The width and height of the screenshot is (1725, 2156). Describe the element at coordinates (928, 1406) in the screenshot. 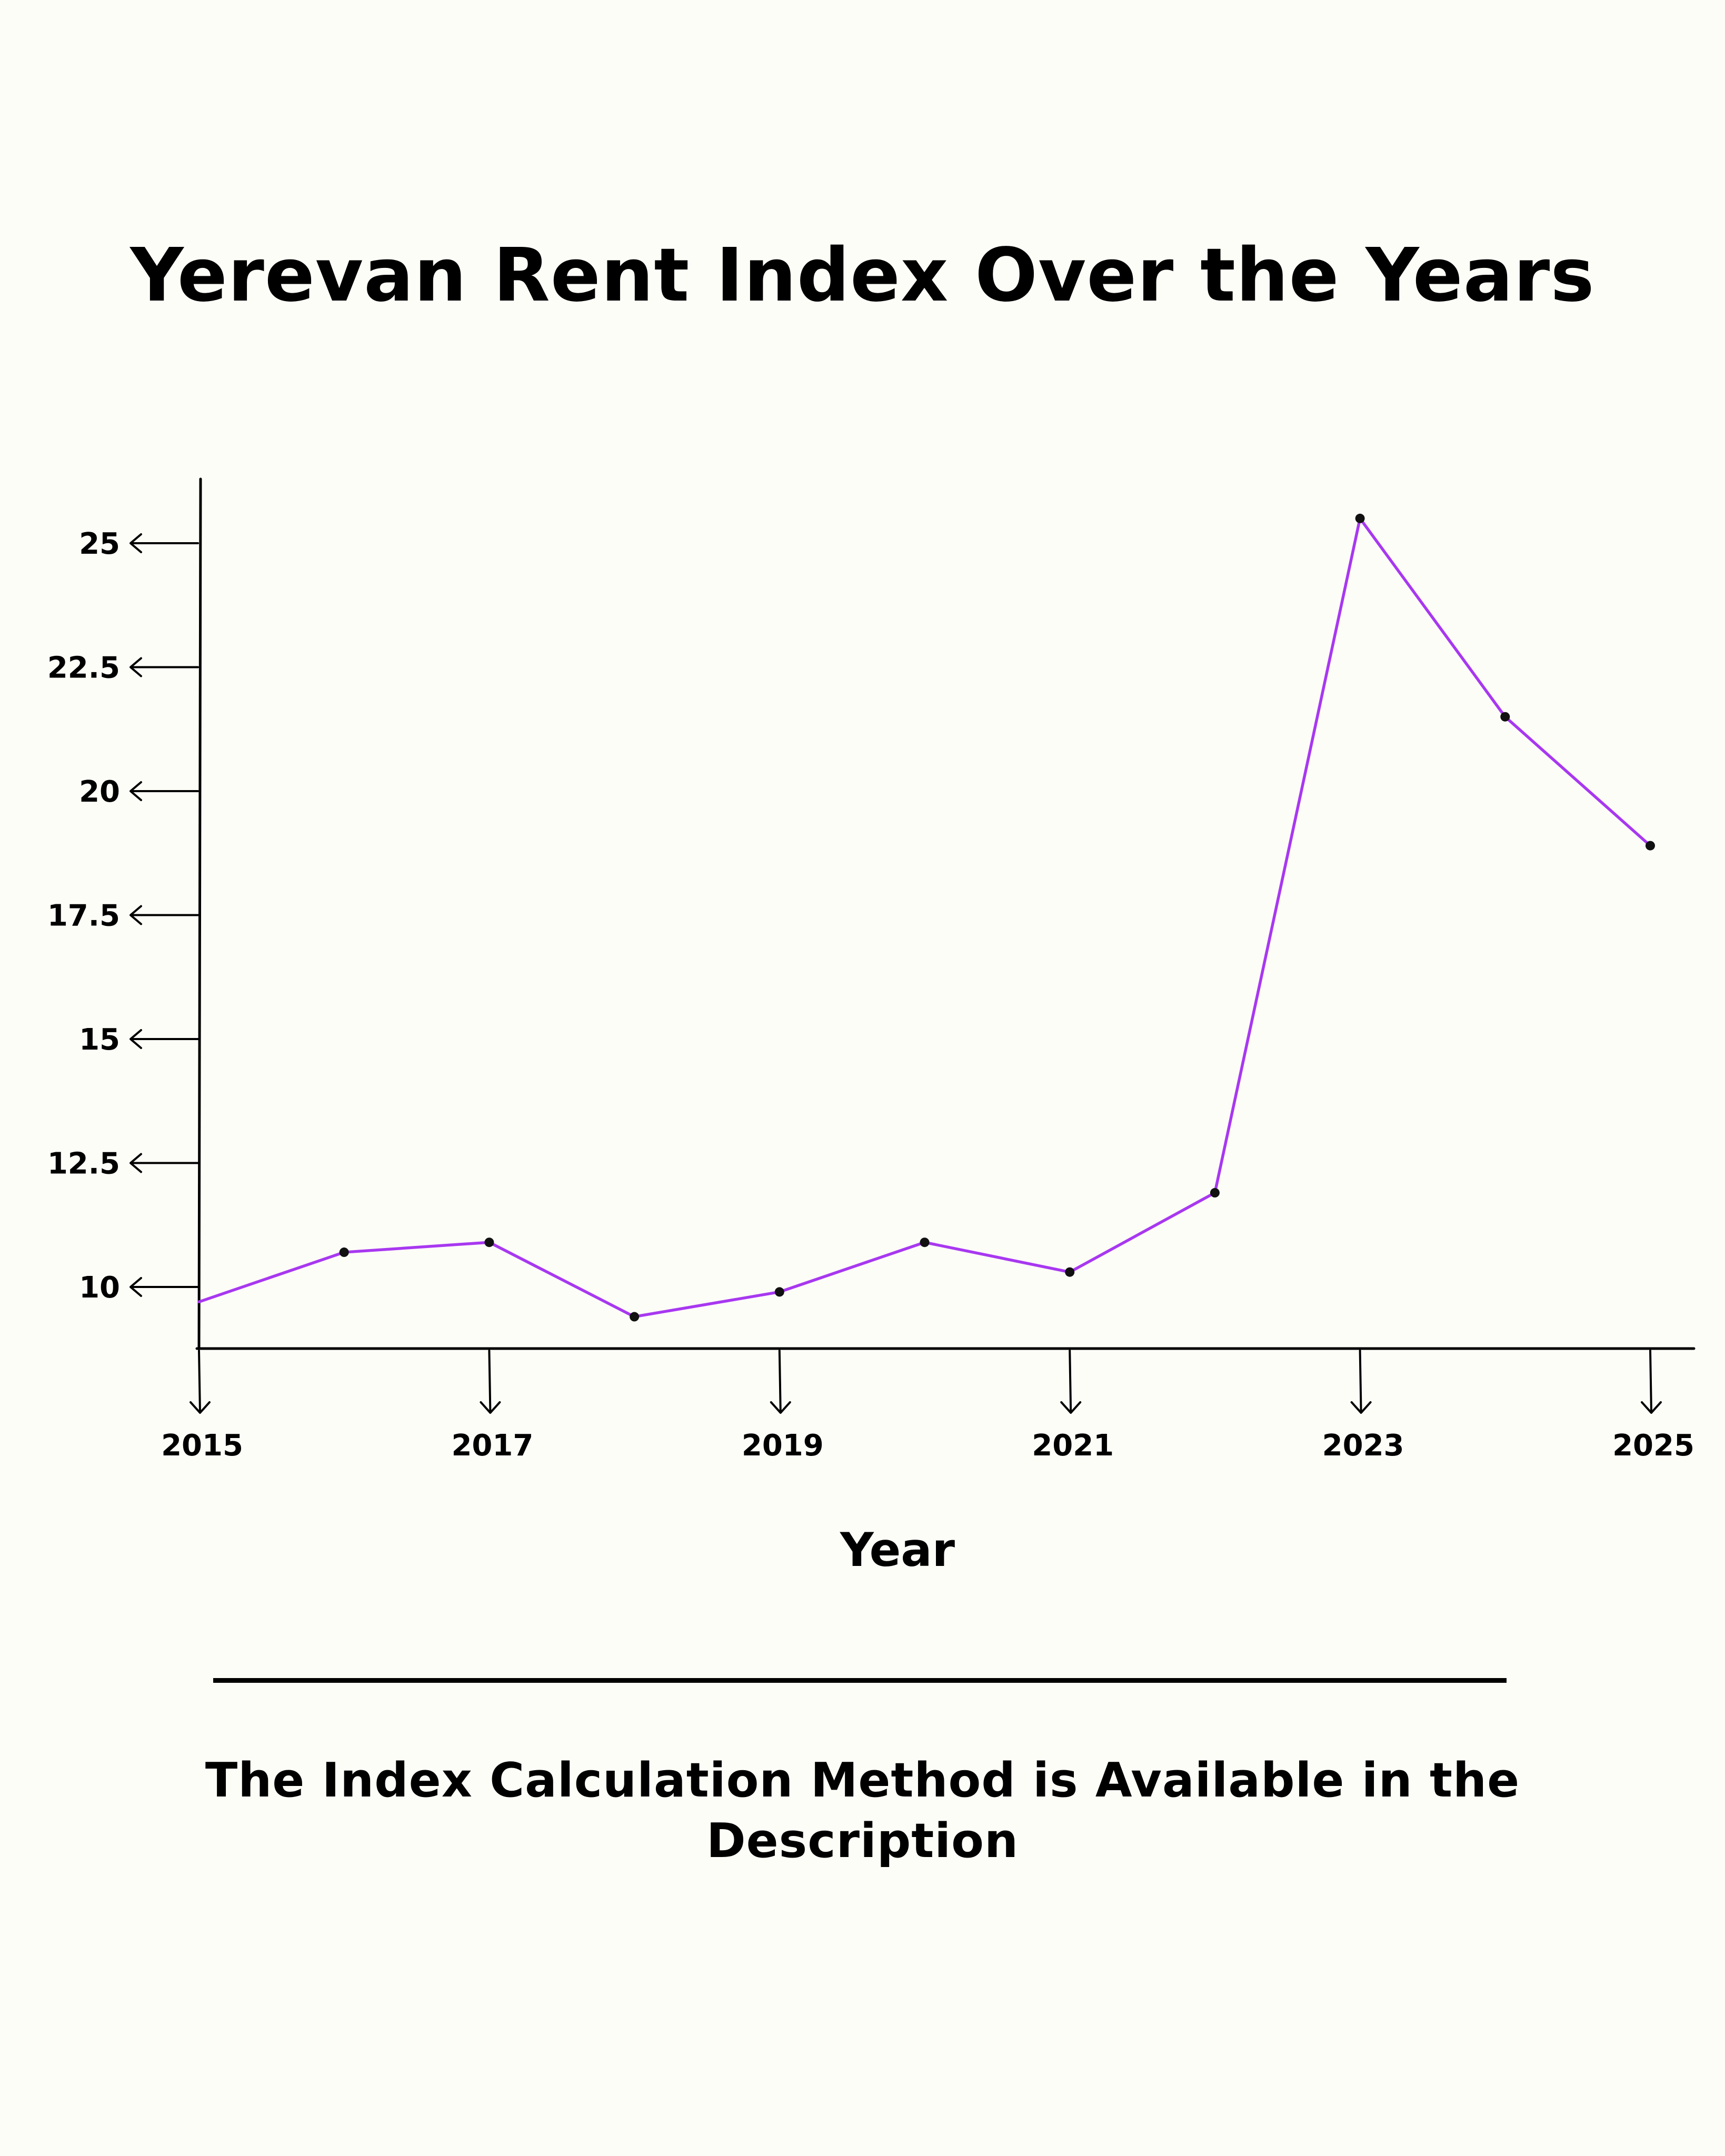

I see `x-axis-ticks: 2015 2017 2019 2021 2023 2025` at that location.